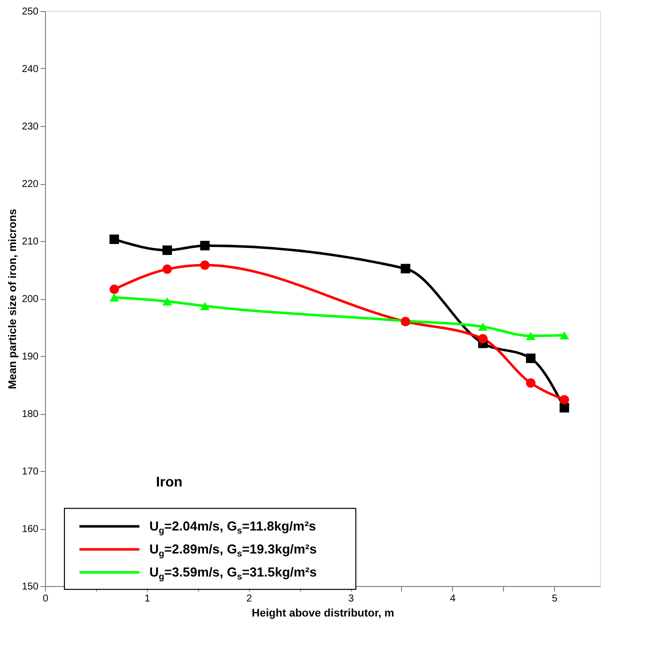  What do you see at coordinates (351, 599) in the screenshot?
I see `x-tick-label: 3` at bounding box center [351, 599].